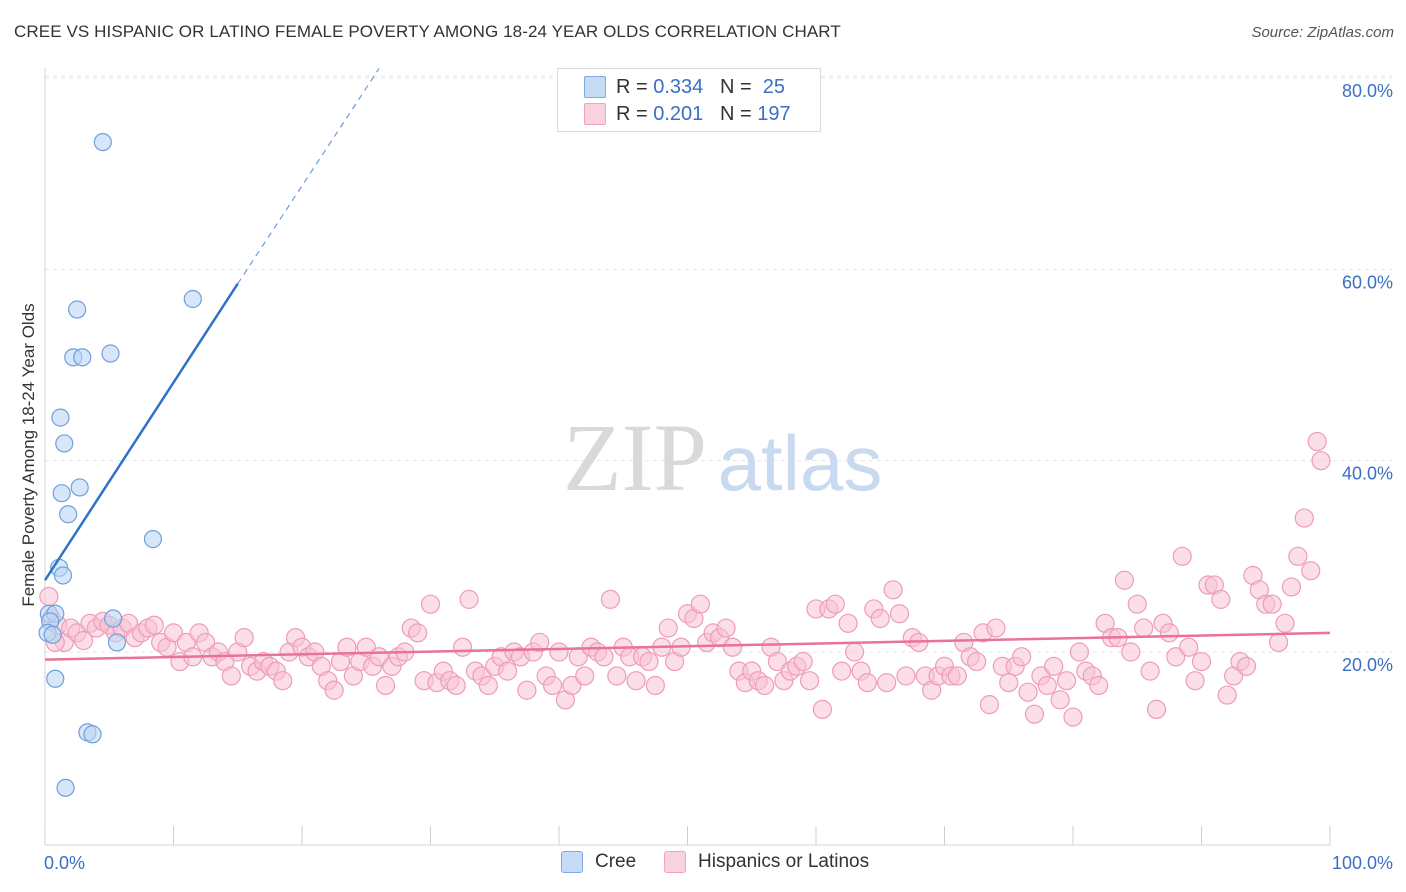  Describe the element at coordinates (774, 113) in the screenshot. I see `legend-n-value-hispanic: 197` at that location.